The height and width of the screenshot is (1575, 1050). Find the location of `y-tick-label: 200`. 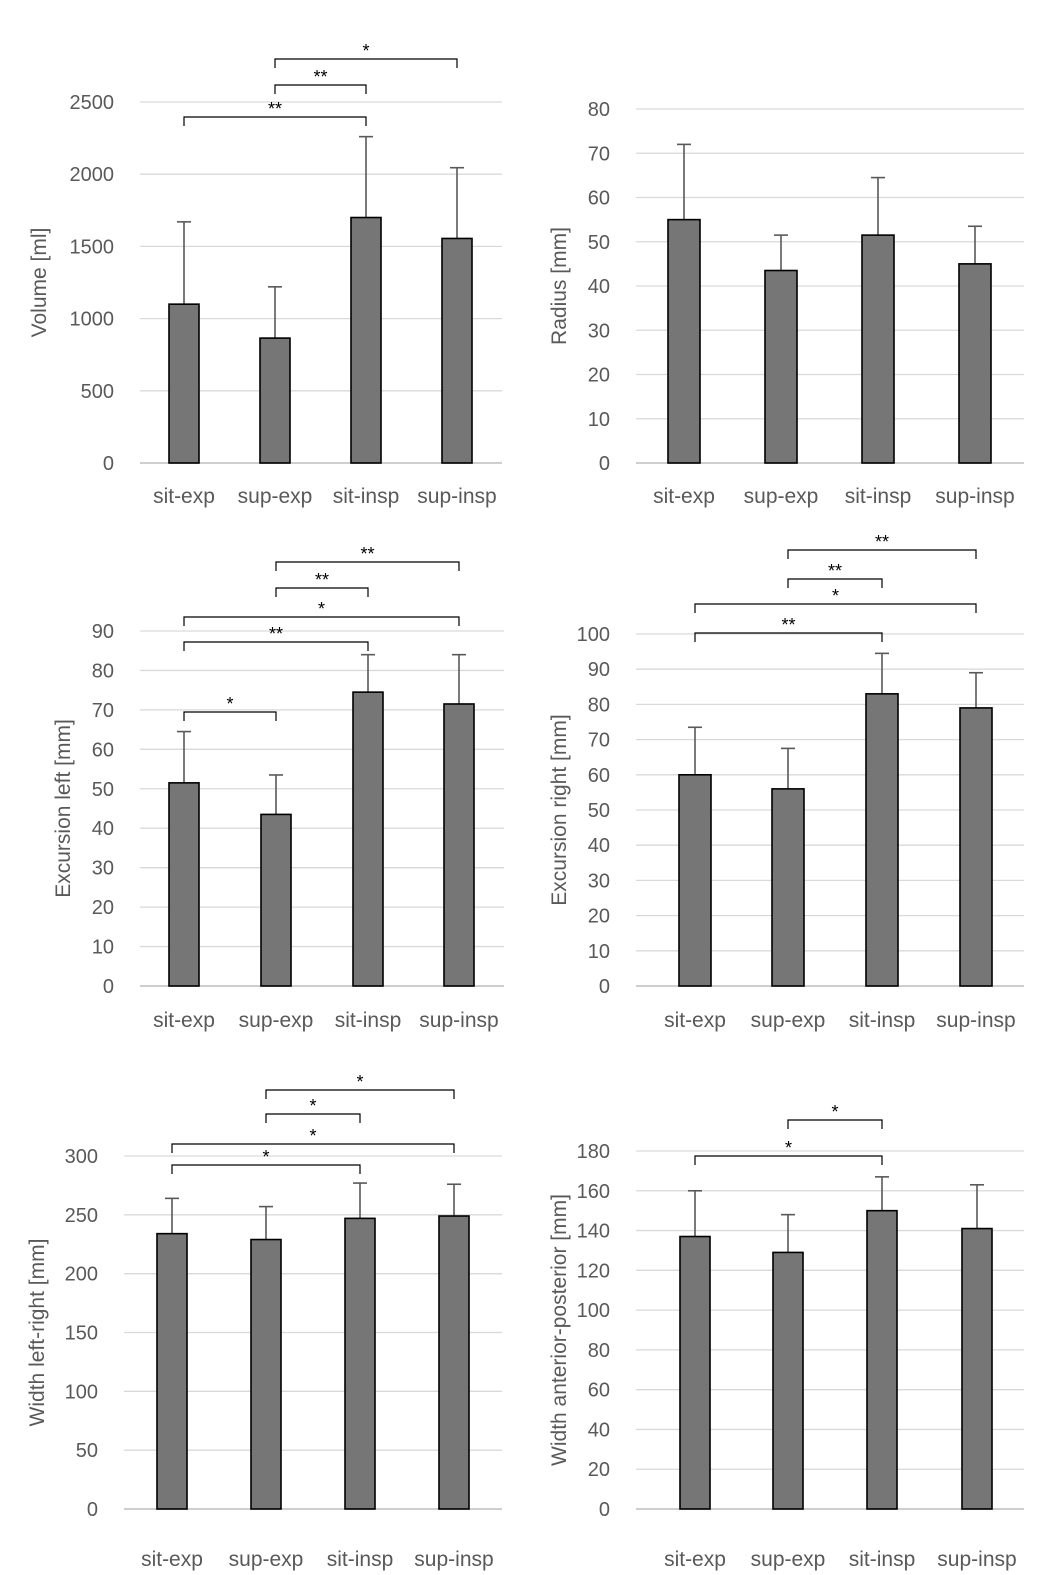

y-tick-label: 200 is located at coordinates (81, 1275).